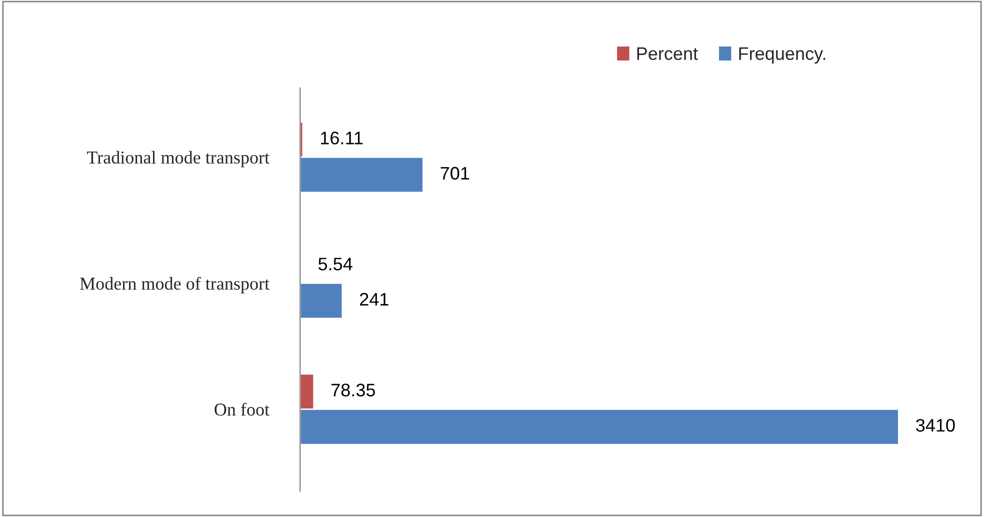 This screenshot has width=984, height=517. What do you see at coordinates (667, 53) in the screenshot?
I see `legend-label: Percent` at bounding box center [667, 53].